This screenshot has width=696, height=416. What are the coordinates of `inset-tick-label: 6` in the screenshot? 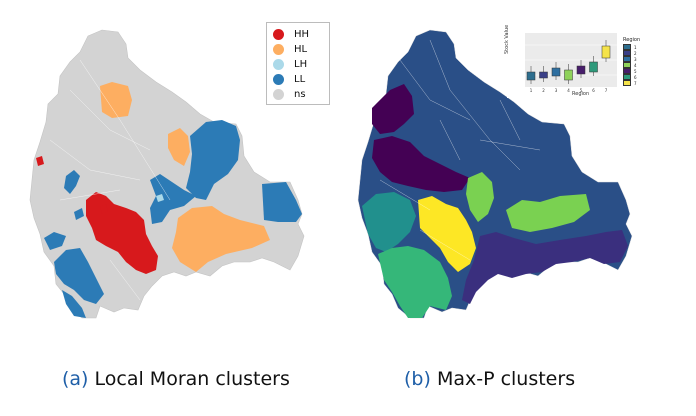 It's located at (593, 90).